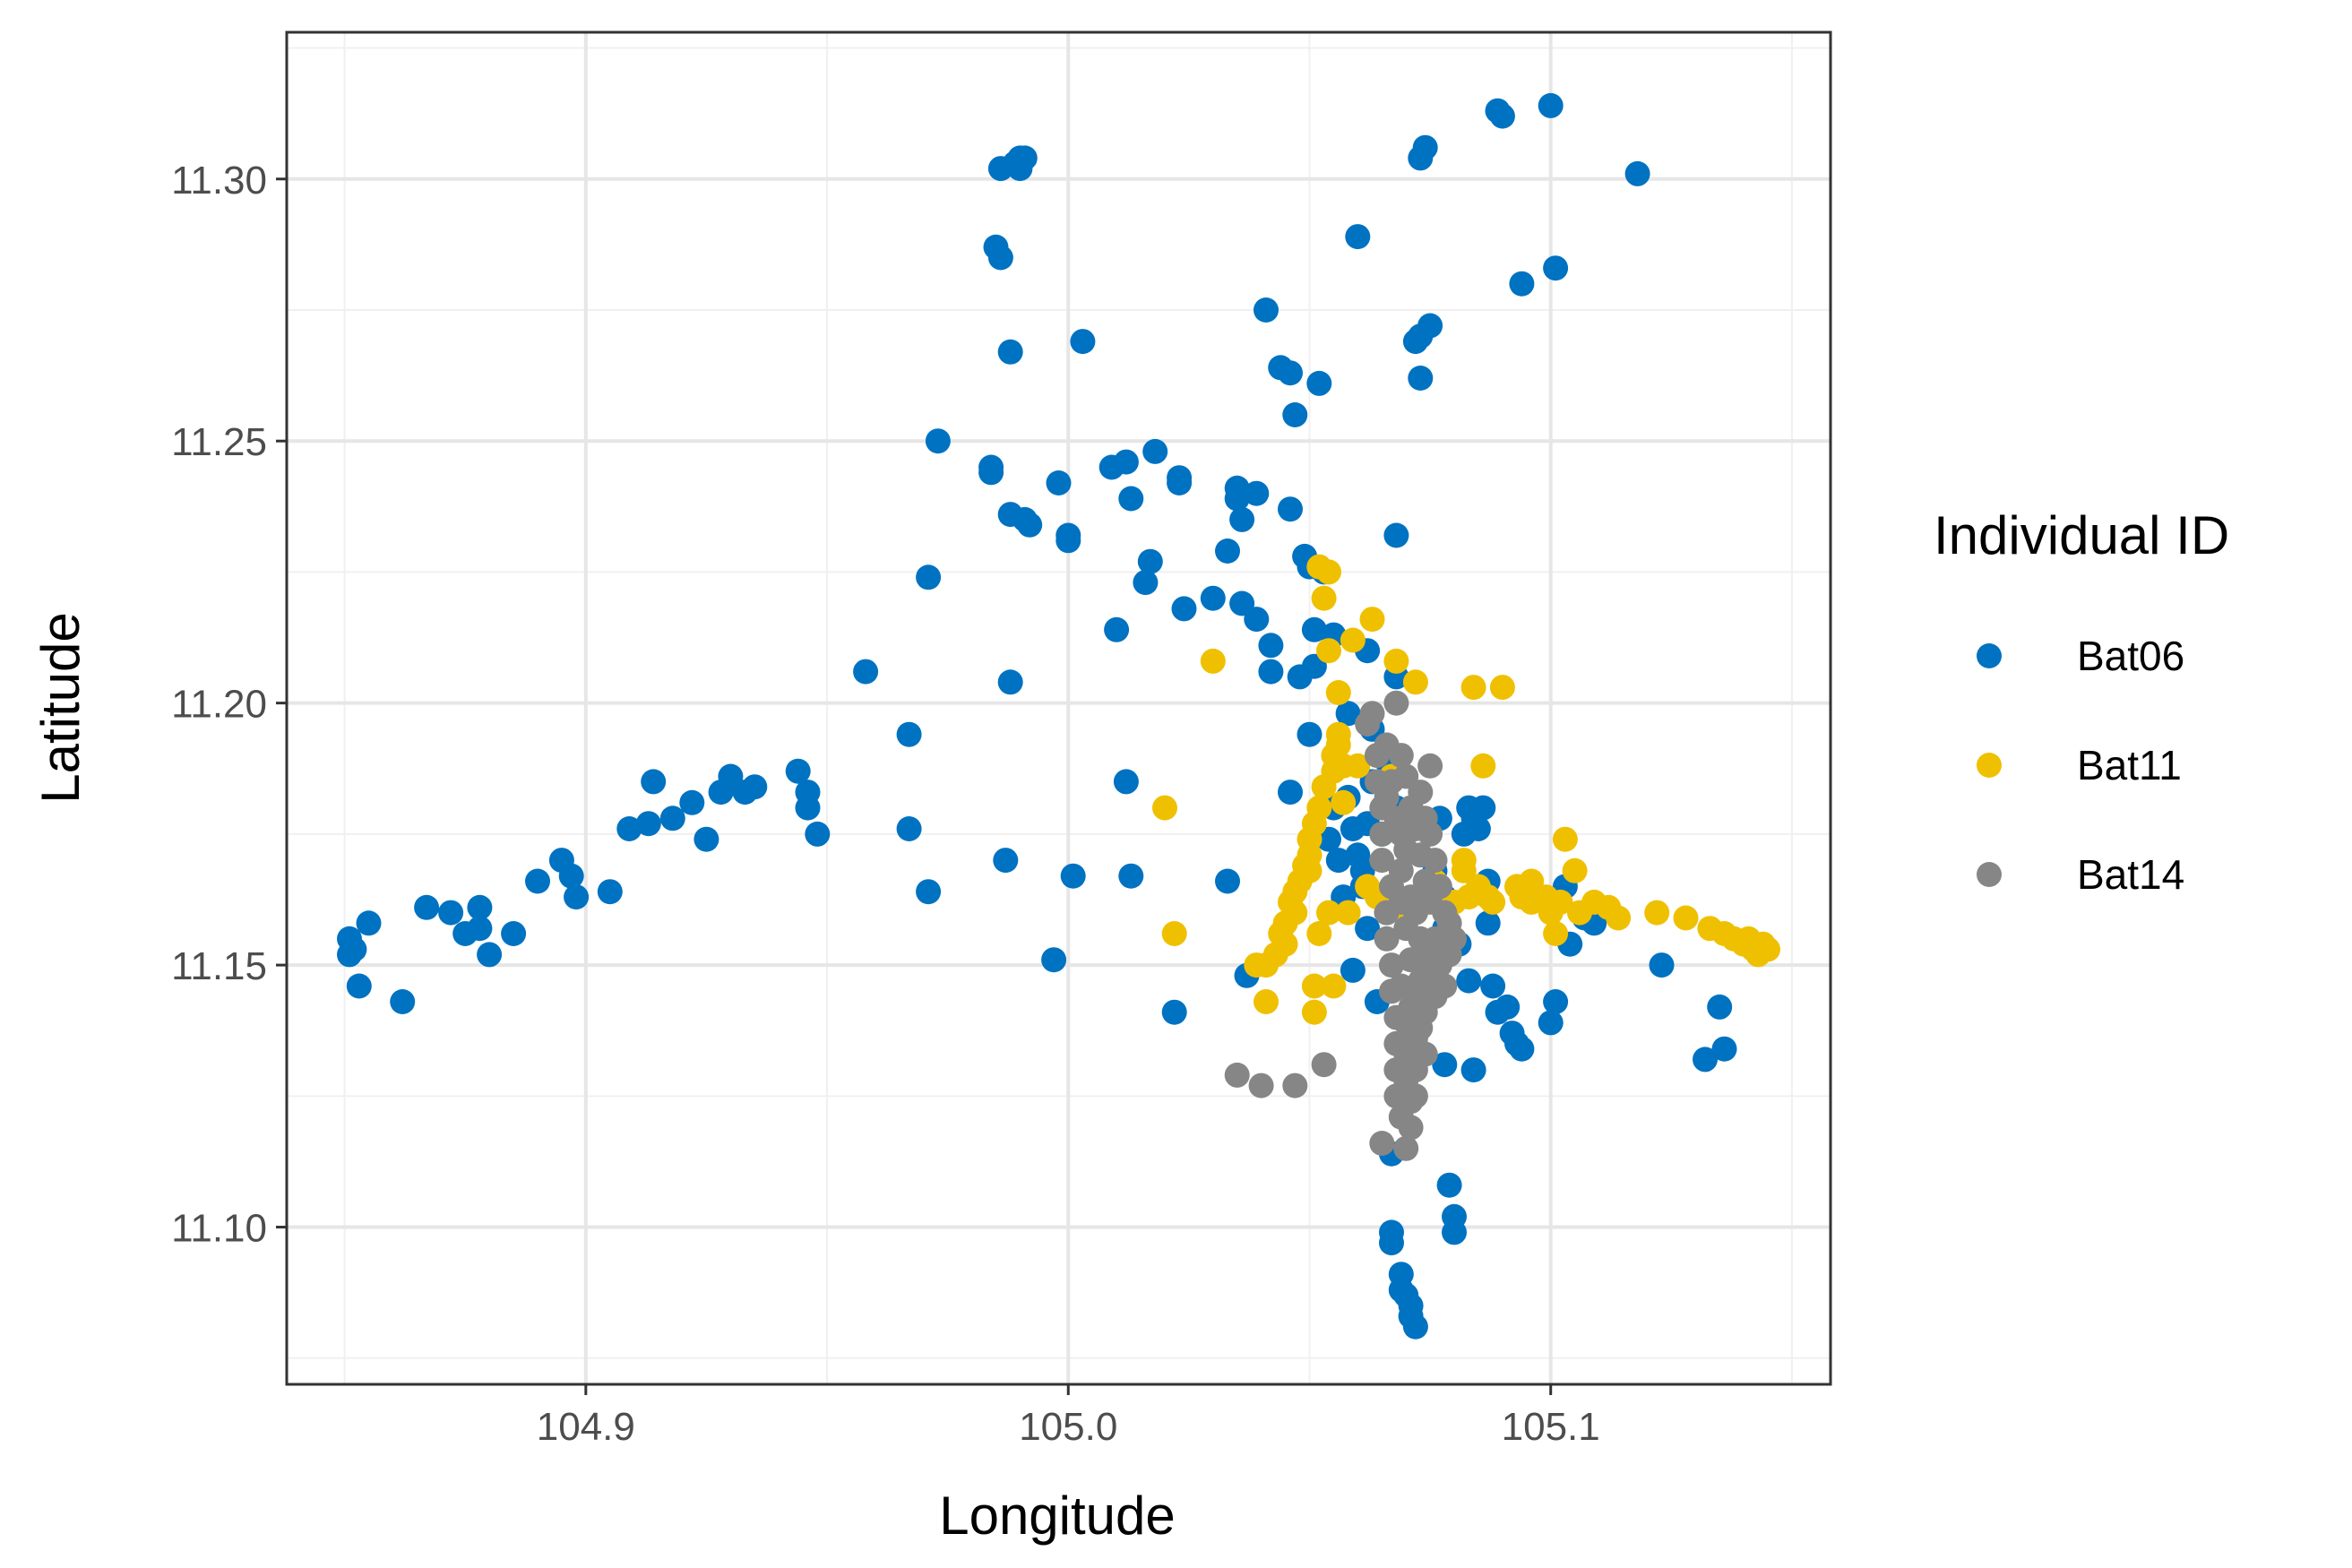  What do you see at coordinates (2081, 535) in the screenshot?
I see `legend-title: Individual ID` at bounding box center [2081, 535].